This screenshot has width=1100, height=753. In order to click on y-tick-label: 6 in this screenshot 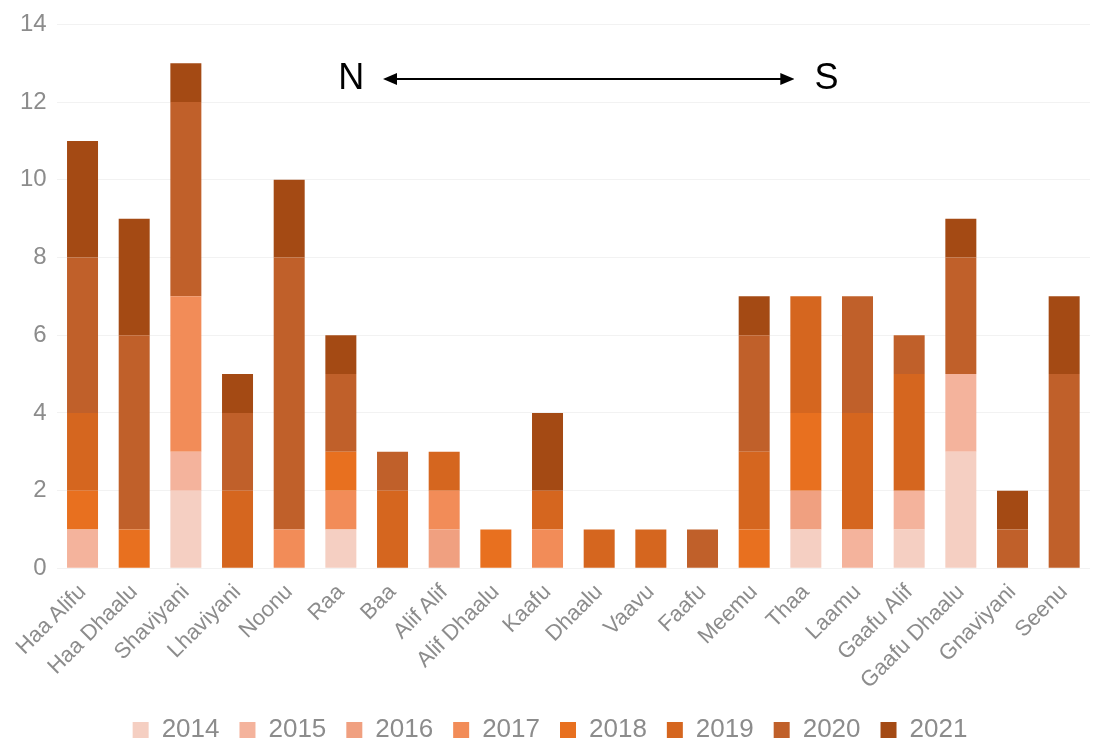, I will do `click(40, 333)`.